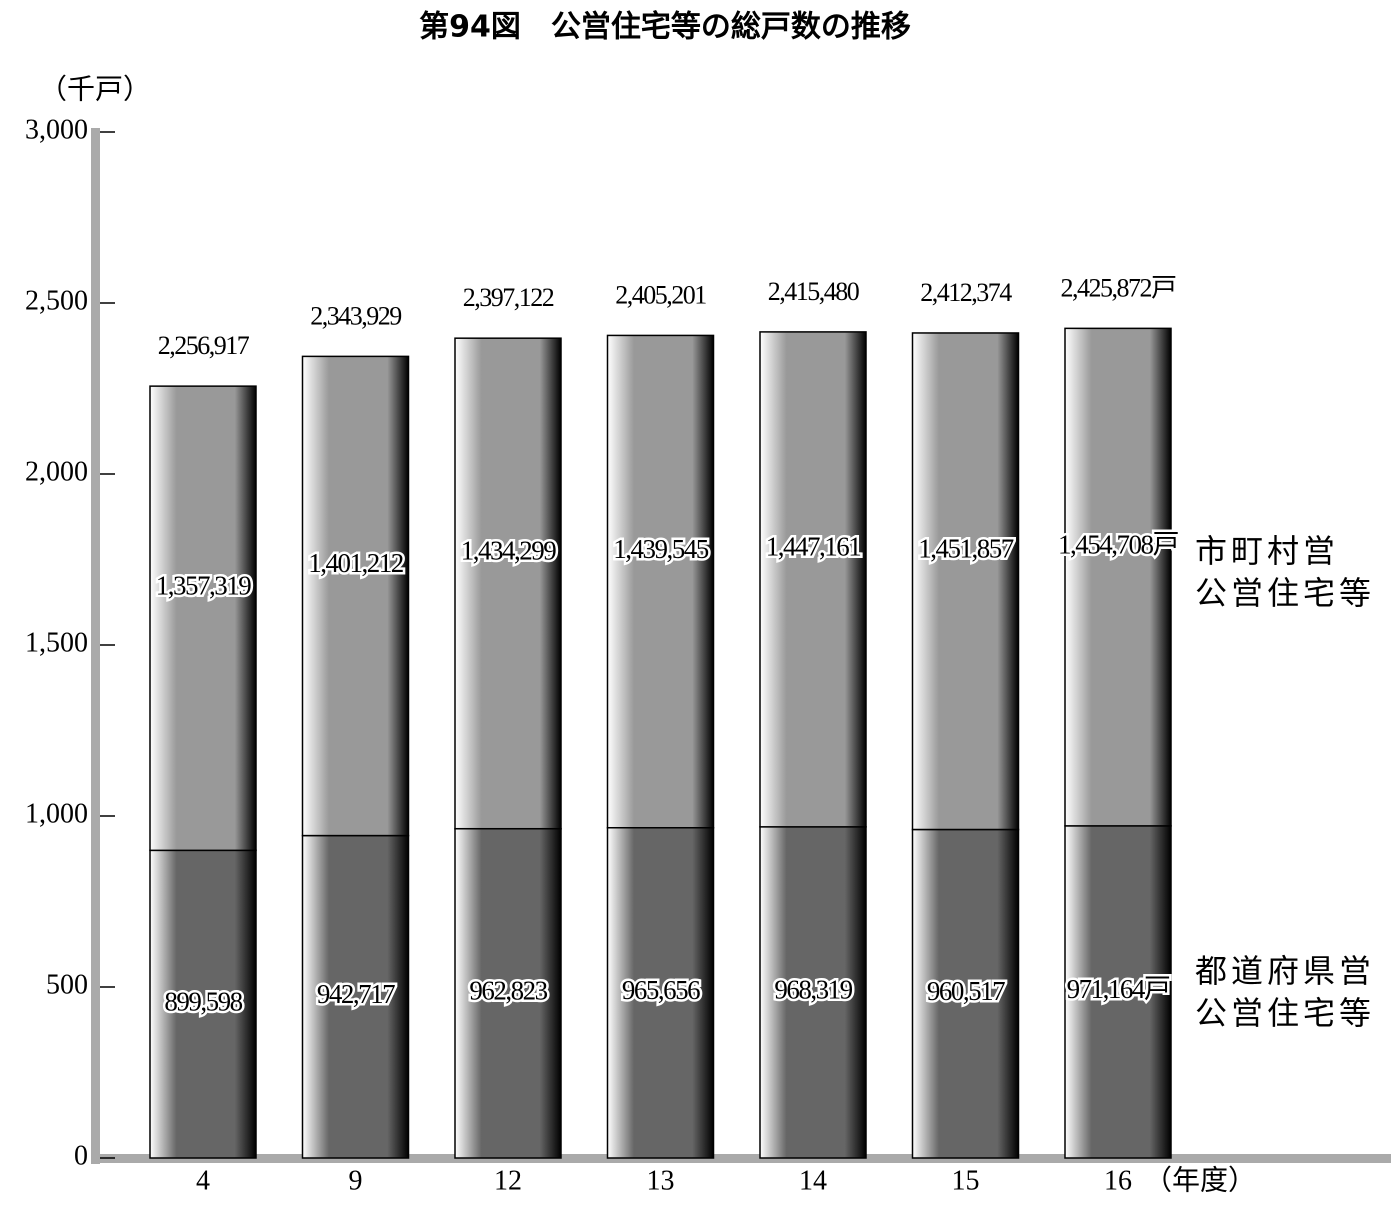  What do you see at coordinates (509, 551) in the screenshot?
I see `value-label: 1,434,299` at bounding box center [509, 551].